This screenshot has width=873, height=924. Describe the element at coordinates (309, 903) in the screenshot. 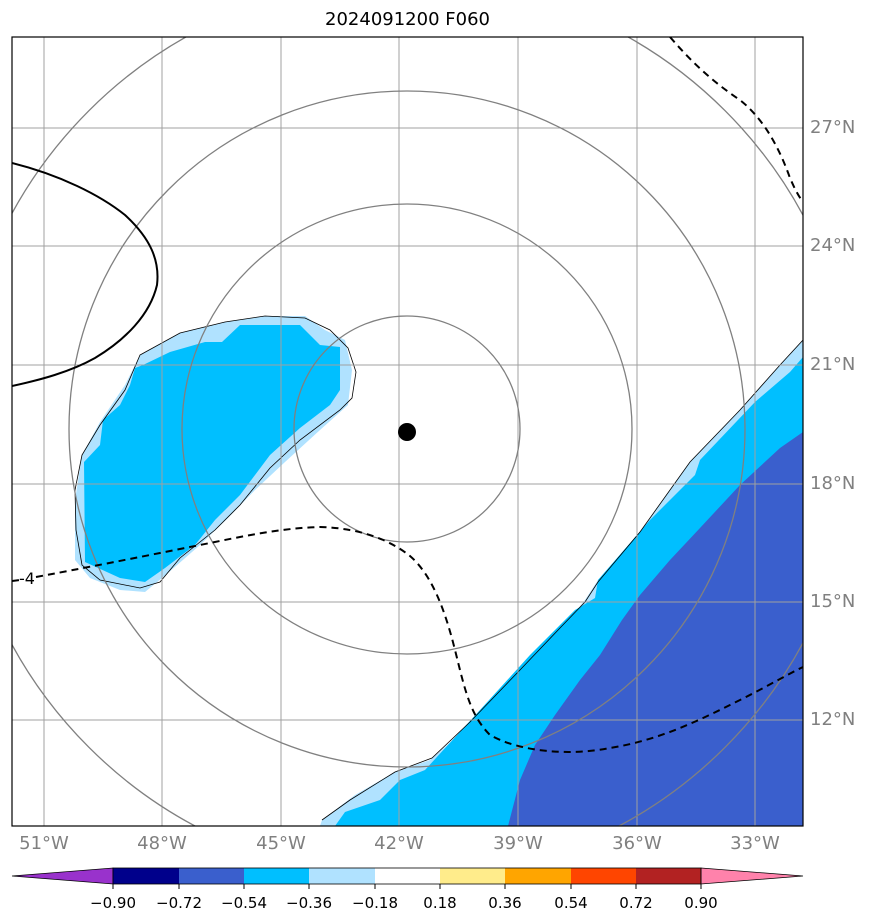

I see `colorbar-tick-label: −0.36` at that location.